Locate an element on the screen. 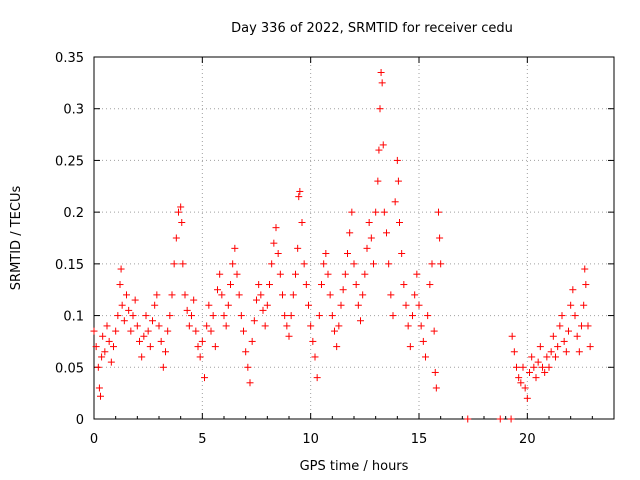 This screenshot has height=480, width=640. y-tick-label: 0.2 is located at coordinates (73, 213).